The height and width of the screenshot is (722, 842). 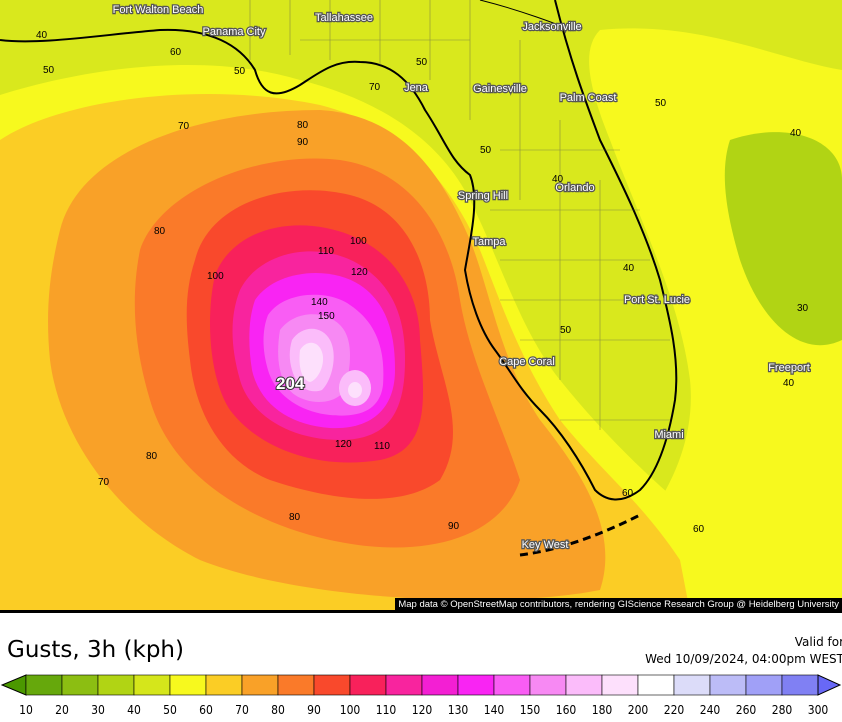 What do you see at coordinates (483, 196) in the screenshot?
I see `city-spring-hill: Spring Hill` at bounding box center [483, 196].